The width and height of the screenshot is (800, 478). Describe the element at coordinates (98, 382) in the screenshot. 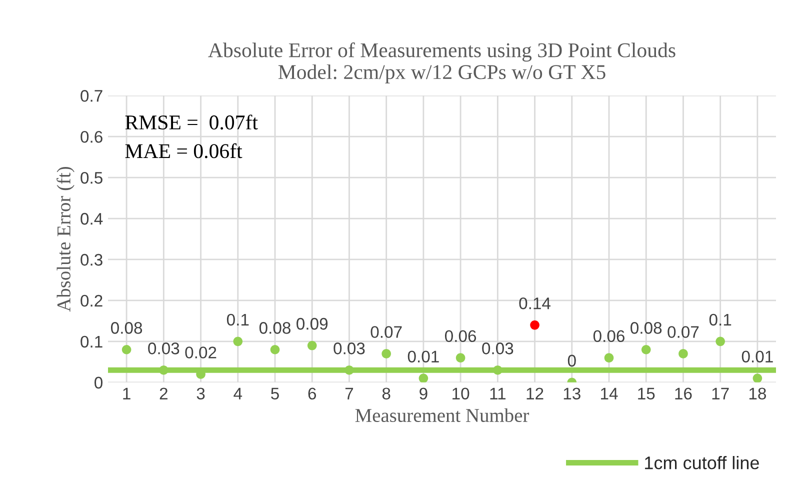

I see `y-tick-label: 0` at that location.